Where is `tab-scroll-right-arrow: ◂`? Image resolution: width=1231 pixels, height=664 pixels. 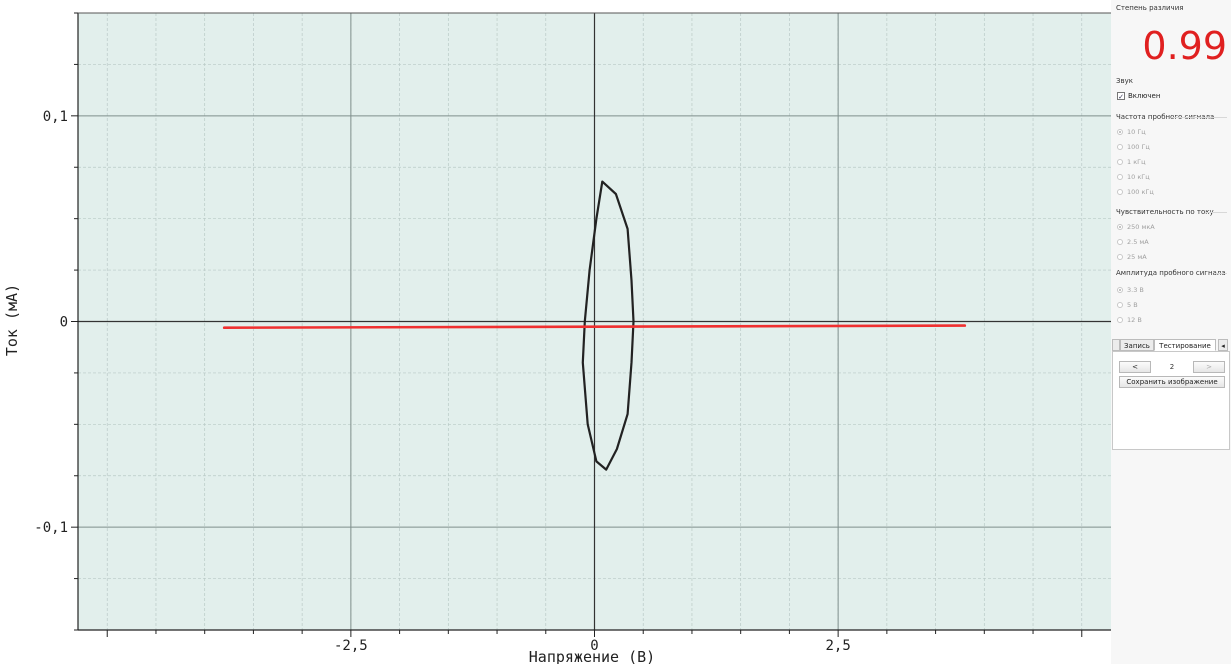 tab-scroll-right-arrow: ◂ is located at coordinates (1223, 345).